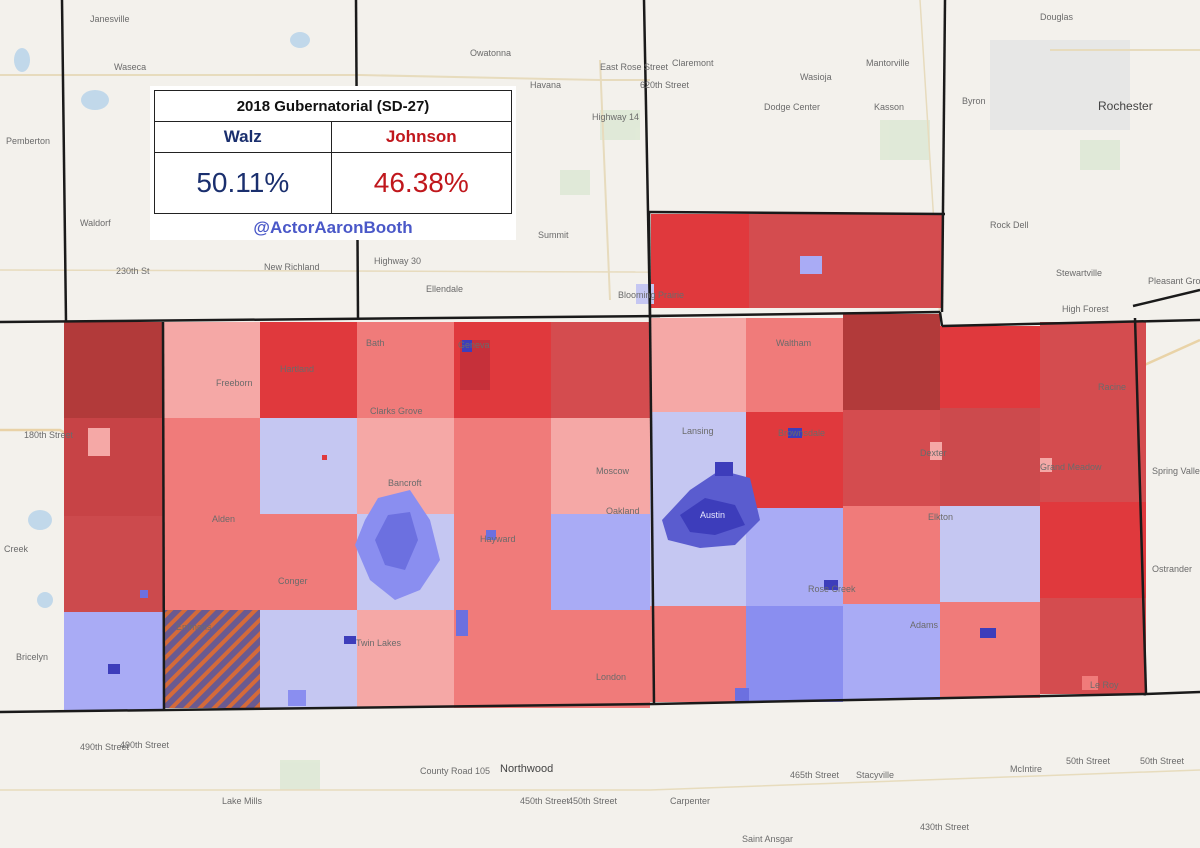 This screenshot has height=848, width=1200. Describe the element at coordinates (945, 827) in the screenshot. I see `road-label: 430th Street` at that location.